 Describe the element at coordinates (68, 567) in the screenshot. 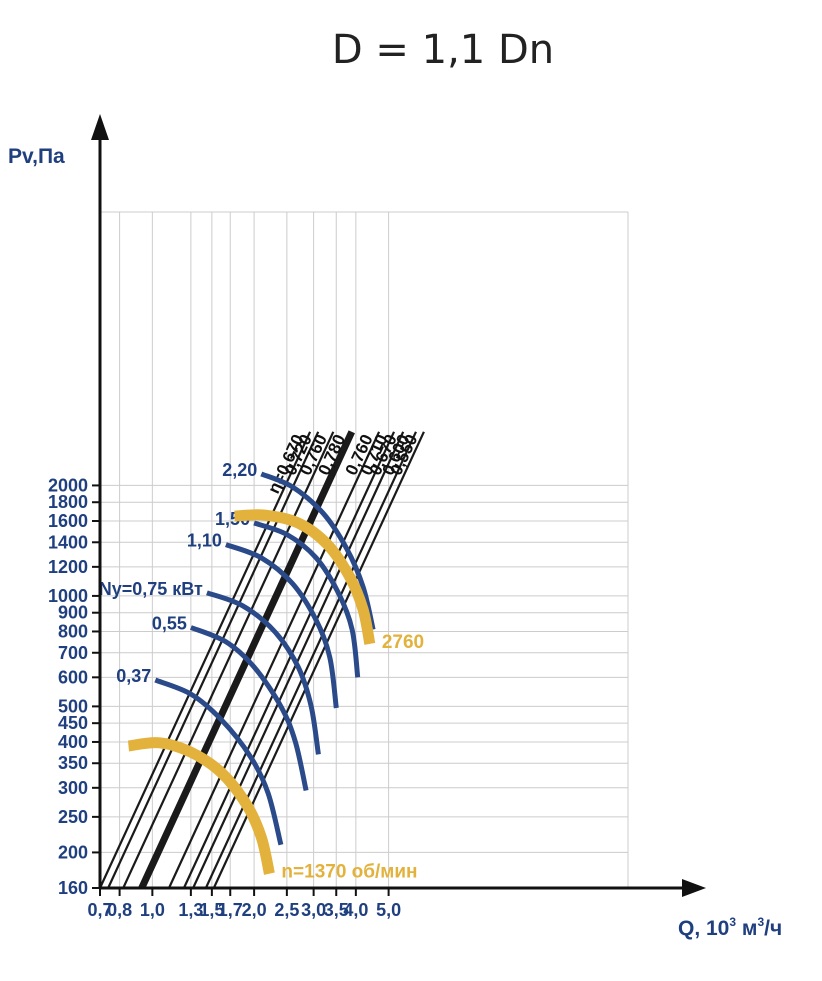

I see `y-tick-label-13: 1200` at that location.